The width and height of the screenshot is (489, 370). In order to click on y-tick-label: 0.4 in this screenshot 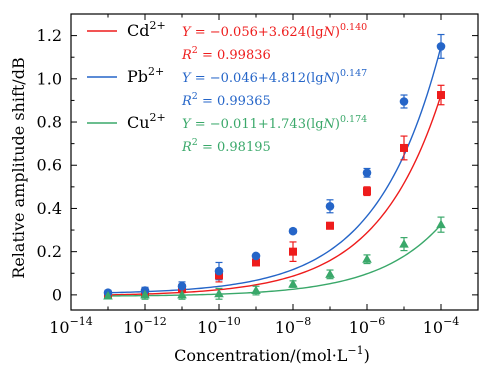, I will do `click(49, 208)`.